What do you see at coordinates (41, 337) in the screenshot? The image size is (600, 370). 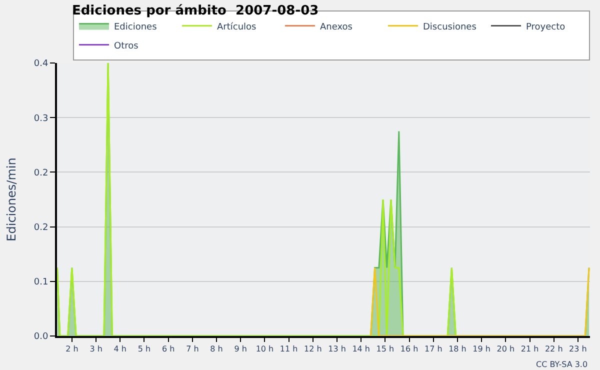 I see `y-tick-label: 0.0` at bounding box center [41, 337].